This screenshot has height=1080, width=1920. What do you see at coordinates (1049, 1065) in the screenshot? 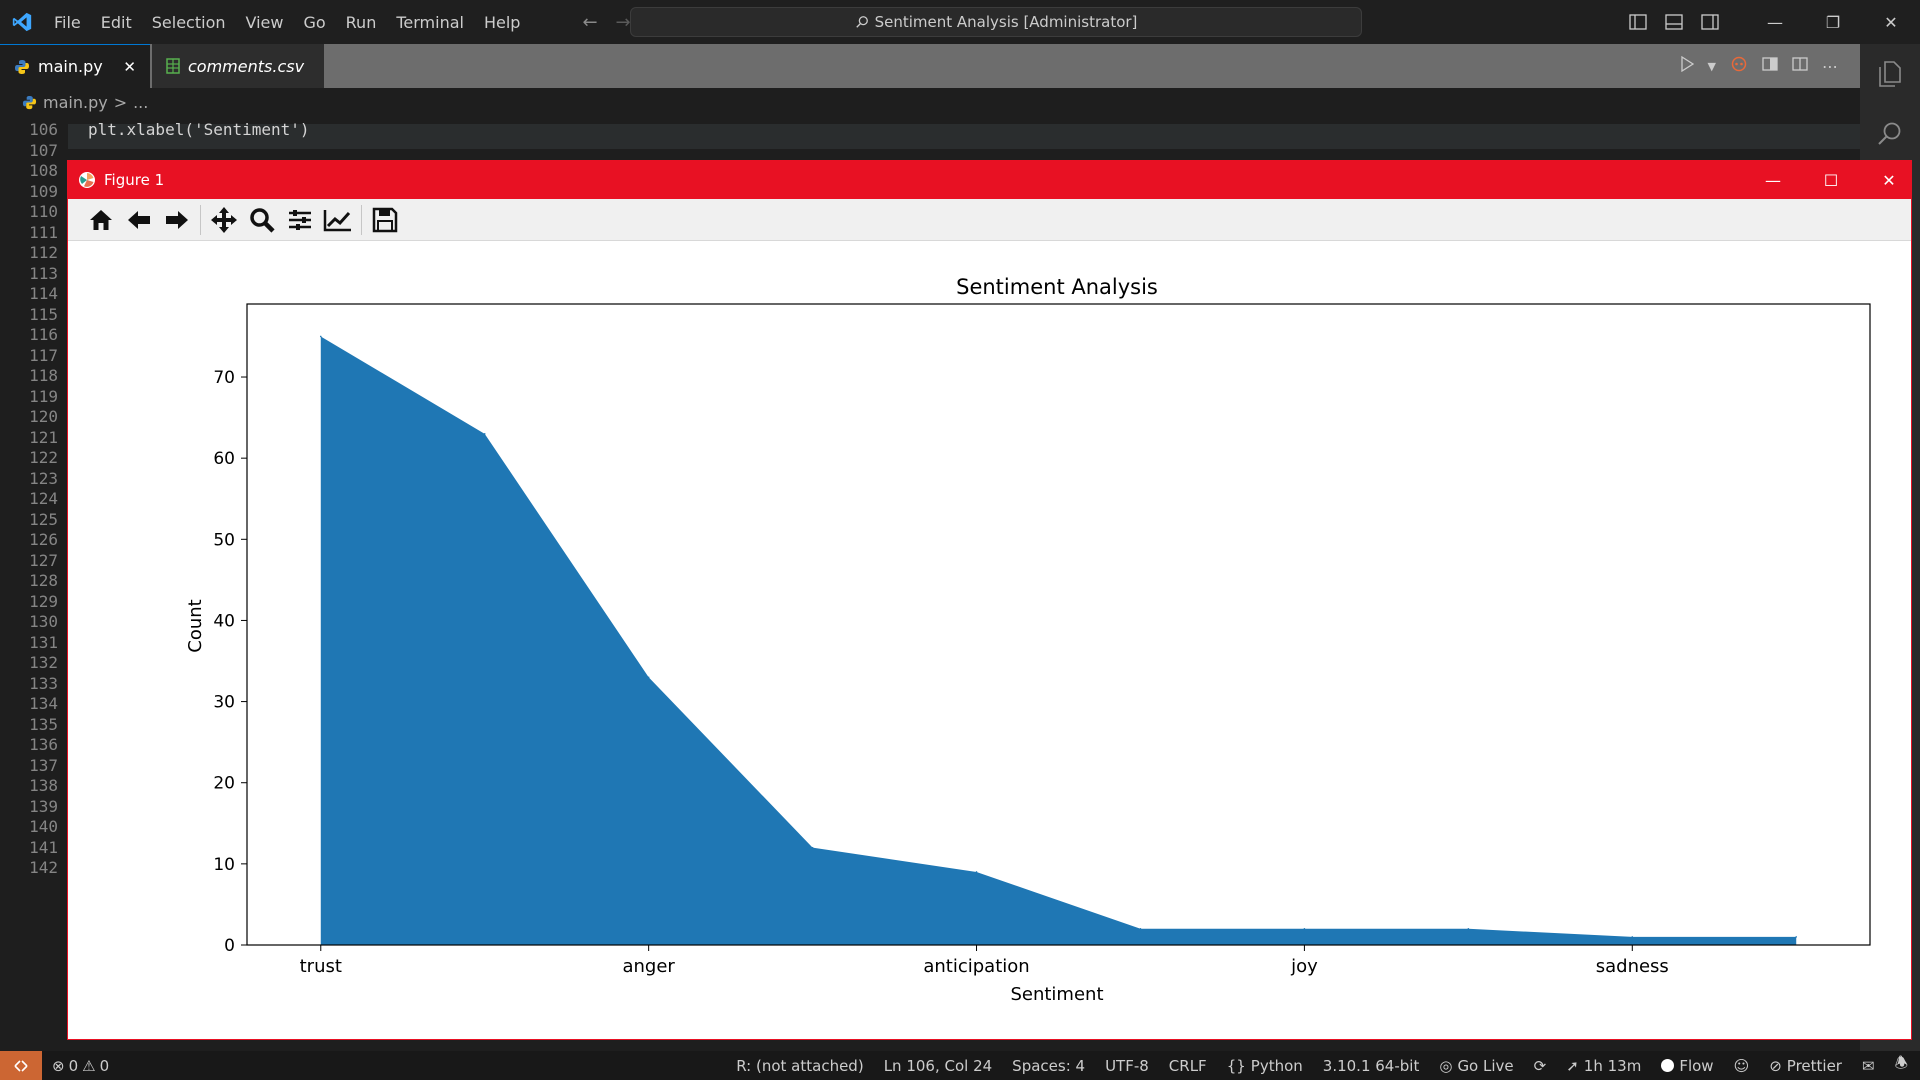
I see `indentation: Spaces: 4` at bounding box center [1049, 1065].